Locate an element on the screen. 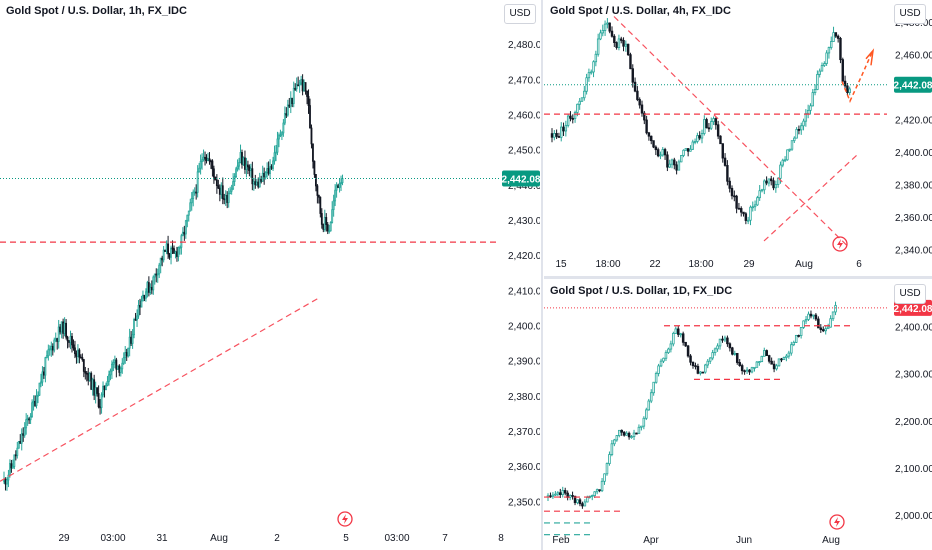 This screenshot has height=550, width=932. trendline-up is located at coordinates (811, 197).